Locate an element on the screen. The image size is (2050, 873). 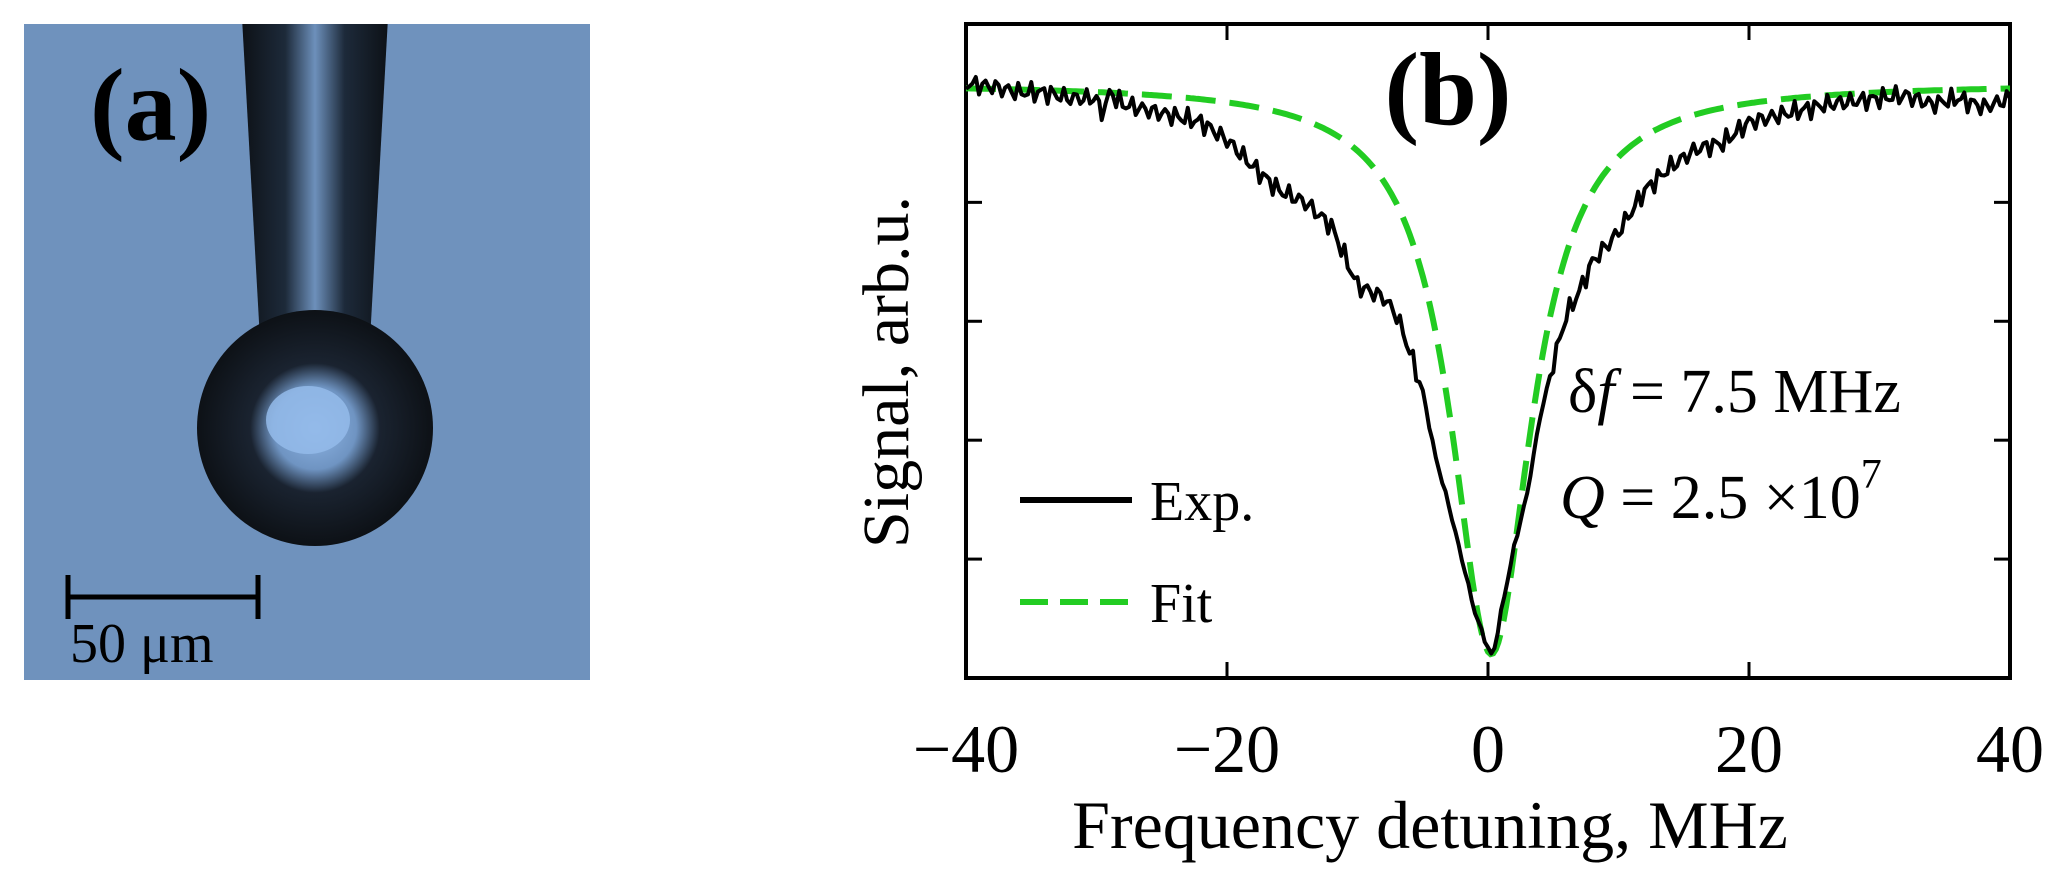
legend: Exp. Fit is located at coordinates (1137, 553).